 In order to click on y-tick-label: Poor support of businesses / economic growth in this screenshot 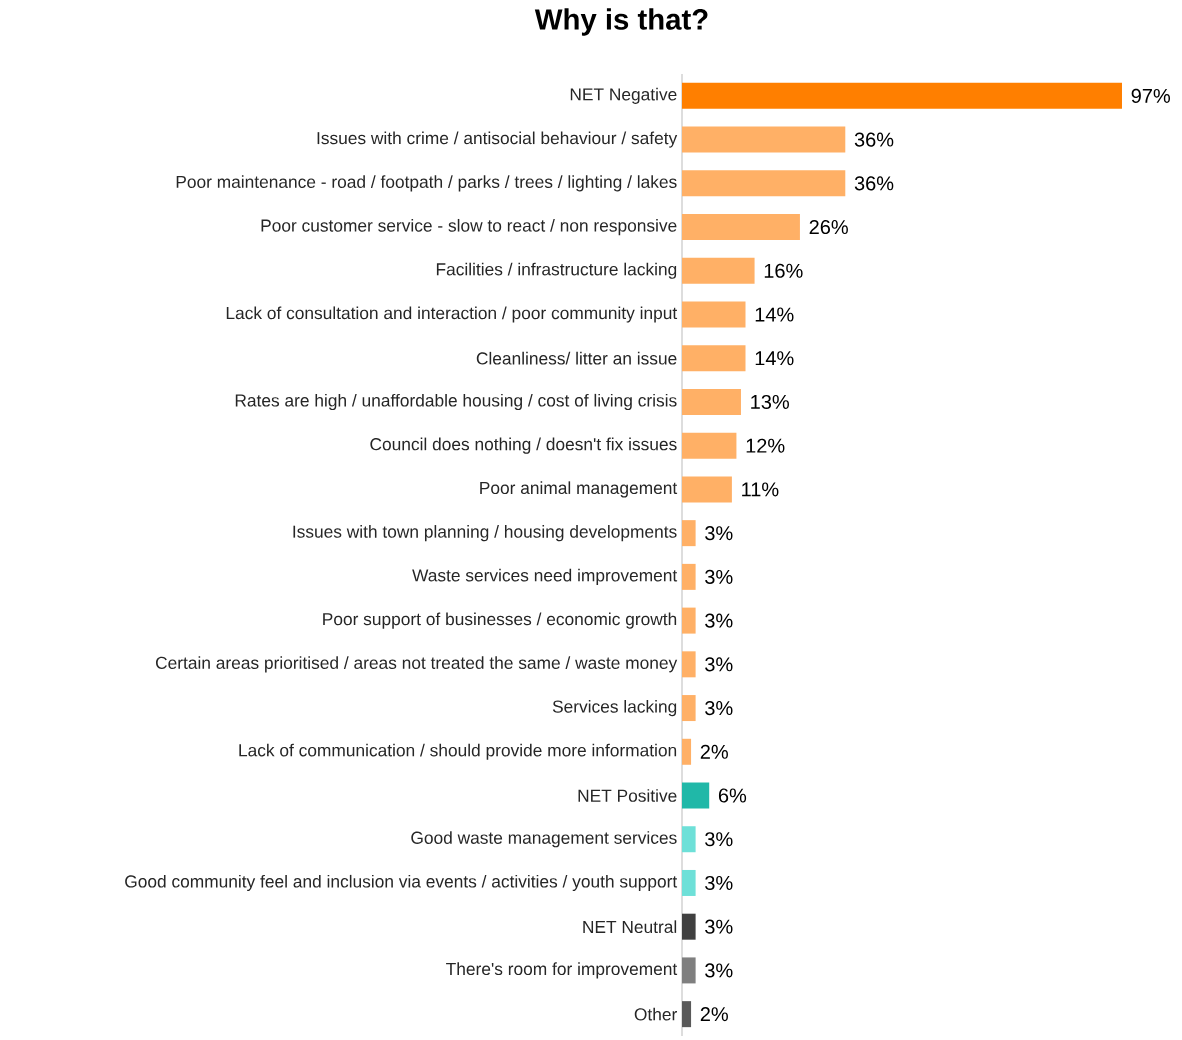, I will do `click(500, 620)`.